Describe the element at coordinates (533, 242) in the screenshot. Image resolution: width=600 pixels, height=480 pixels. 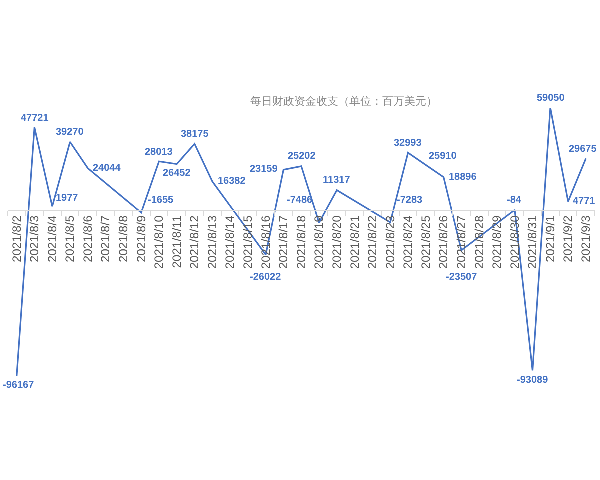
I see `x-tick-label: 2021/8/31` at that location.